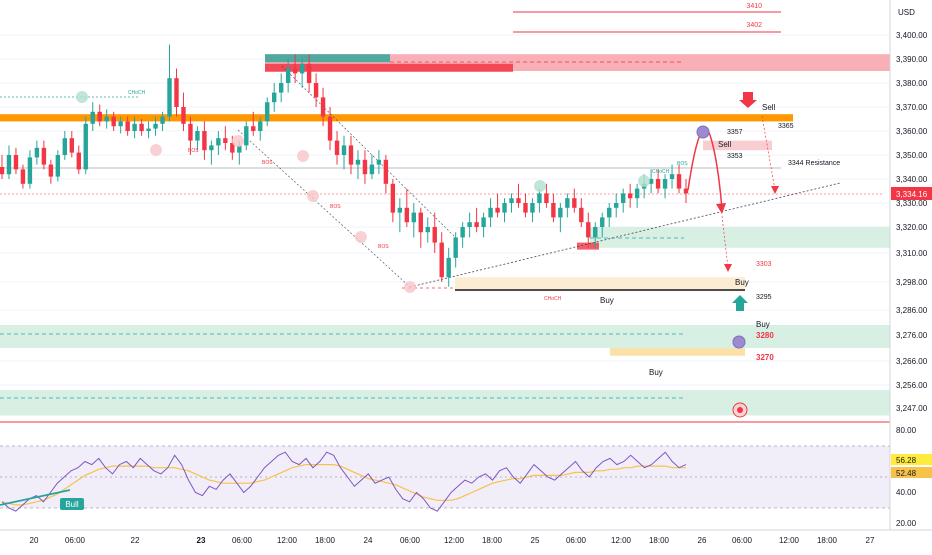 This screenshot has height=555, width=932. I want to click on price-tick-label: 3,247.00, so click(912, 408).